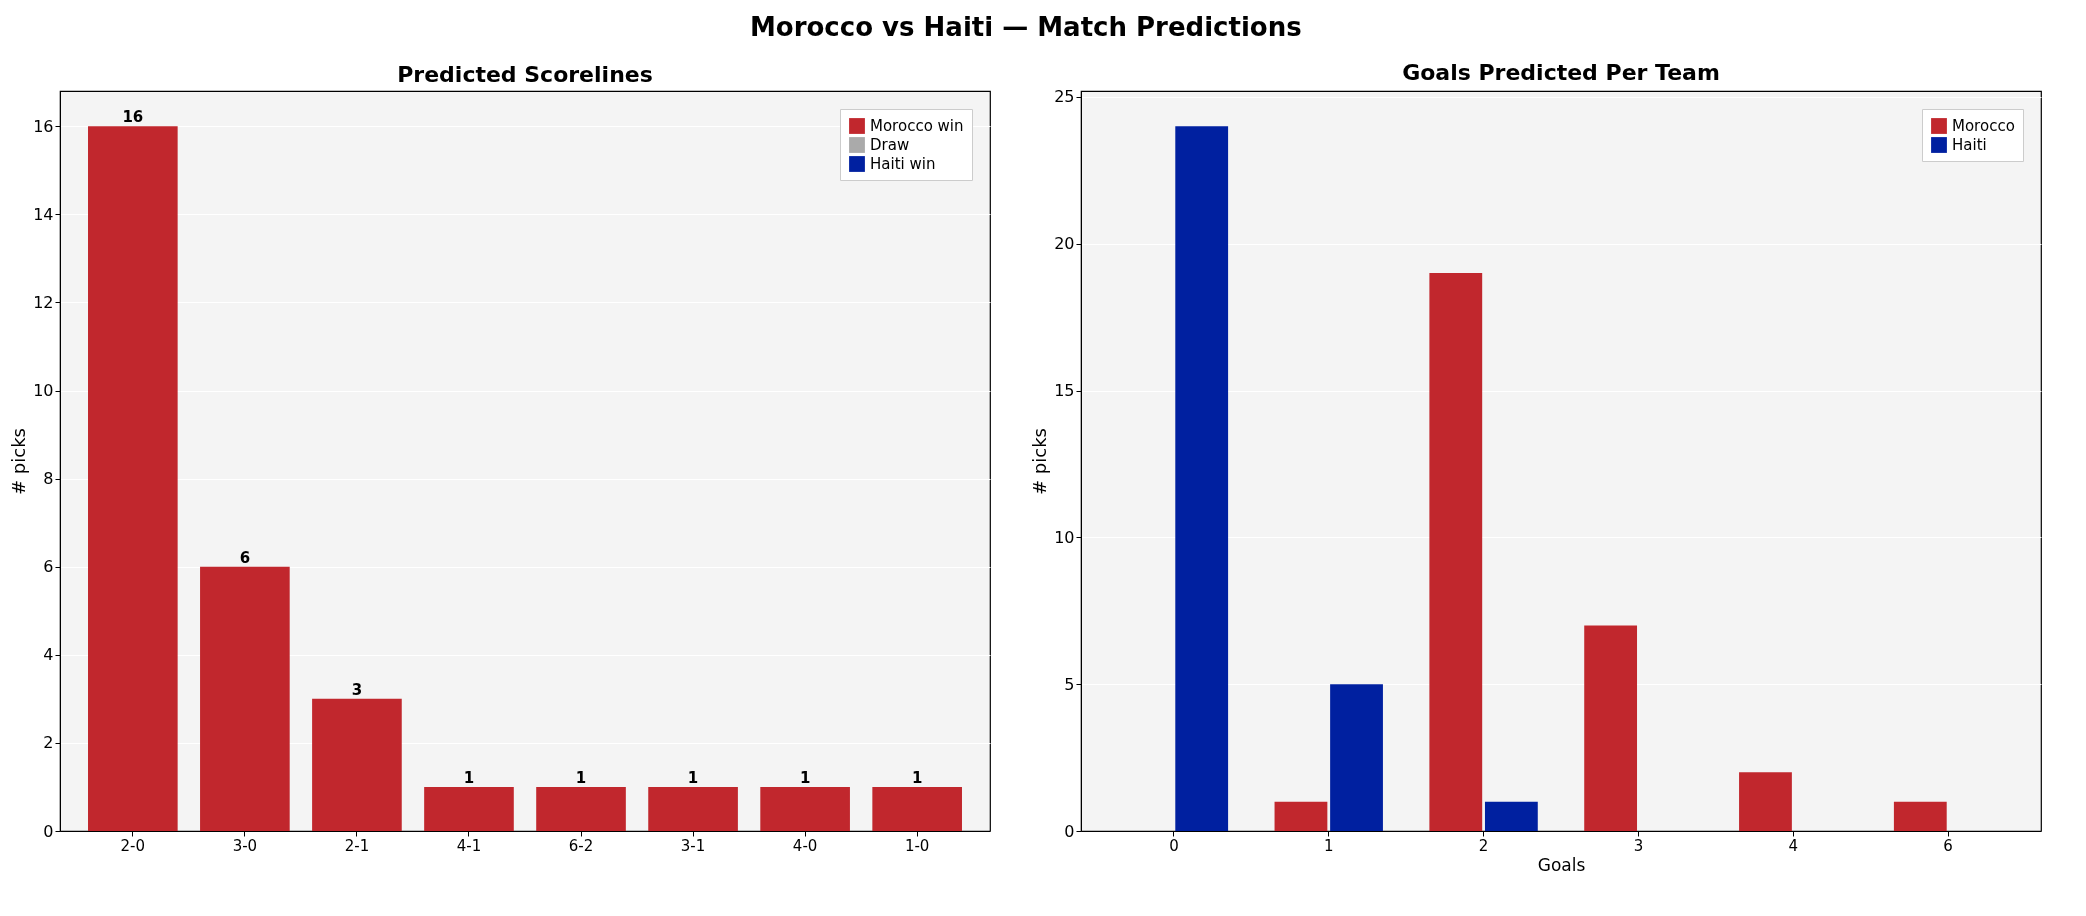  I want to click on y-tick-label: 12, so click(43, 302).